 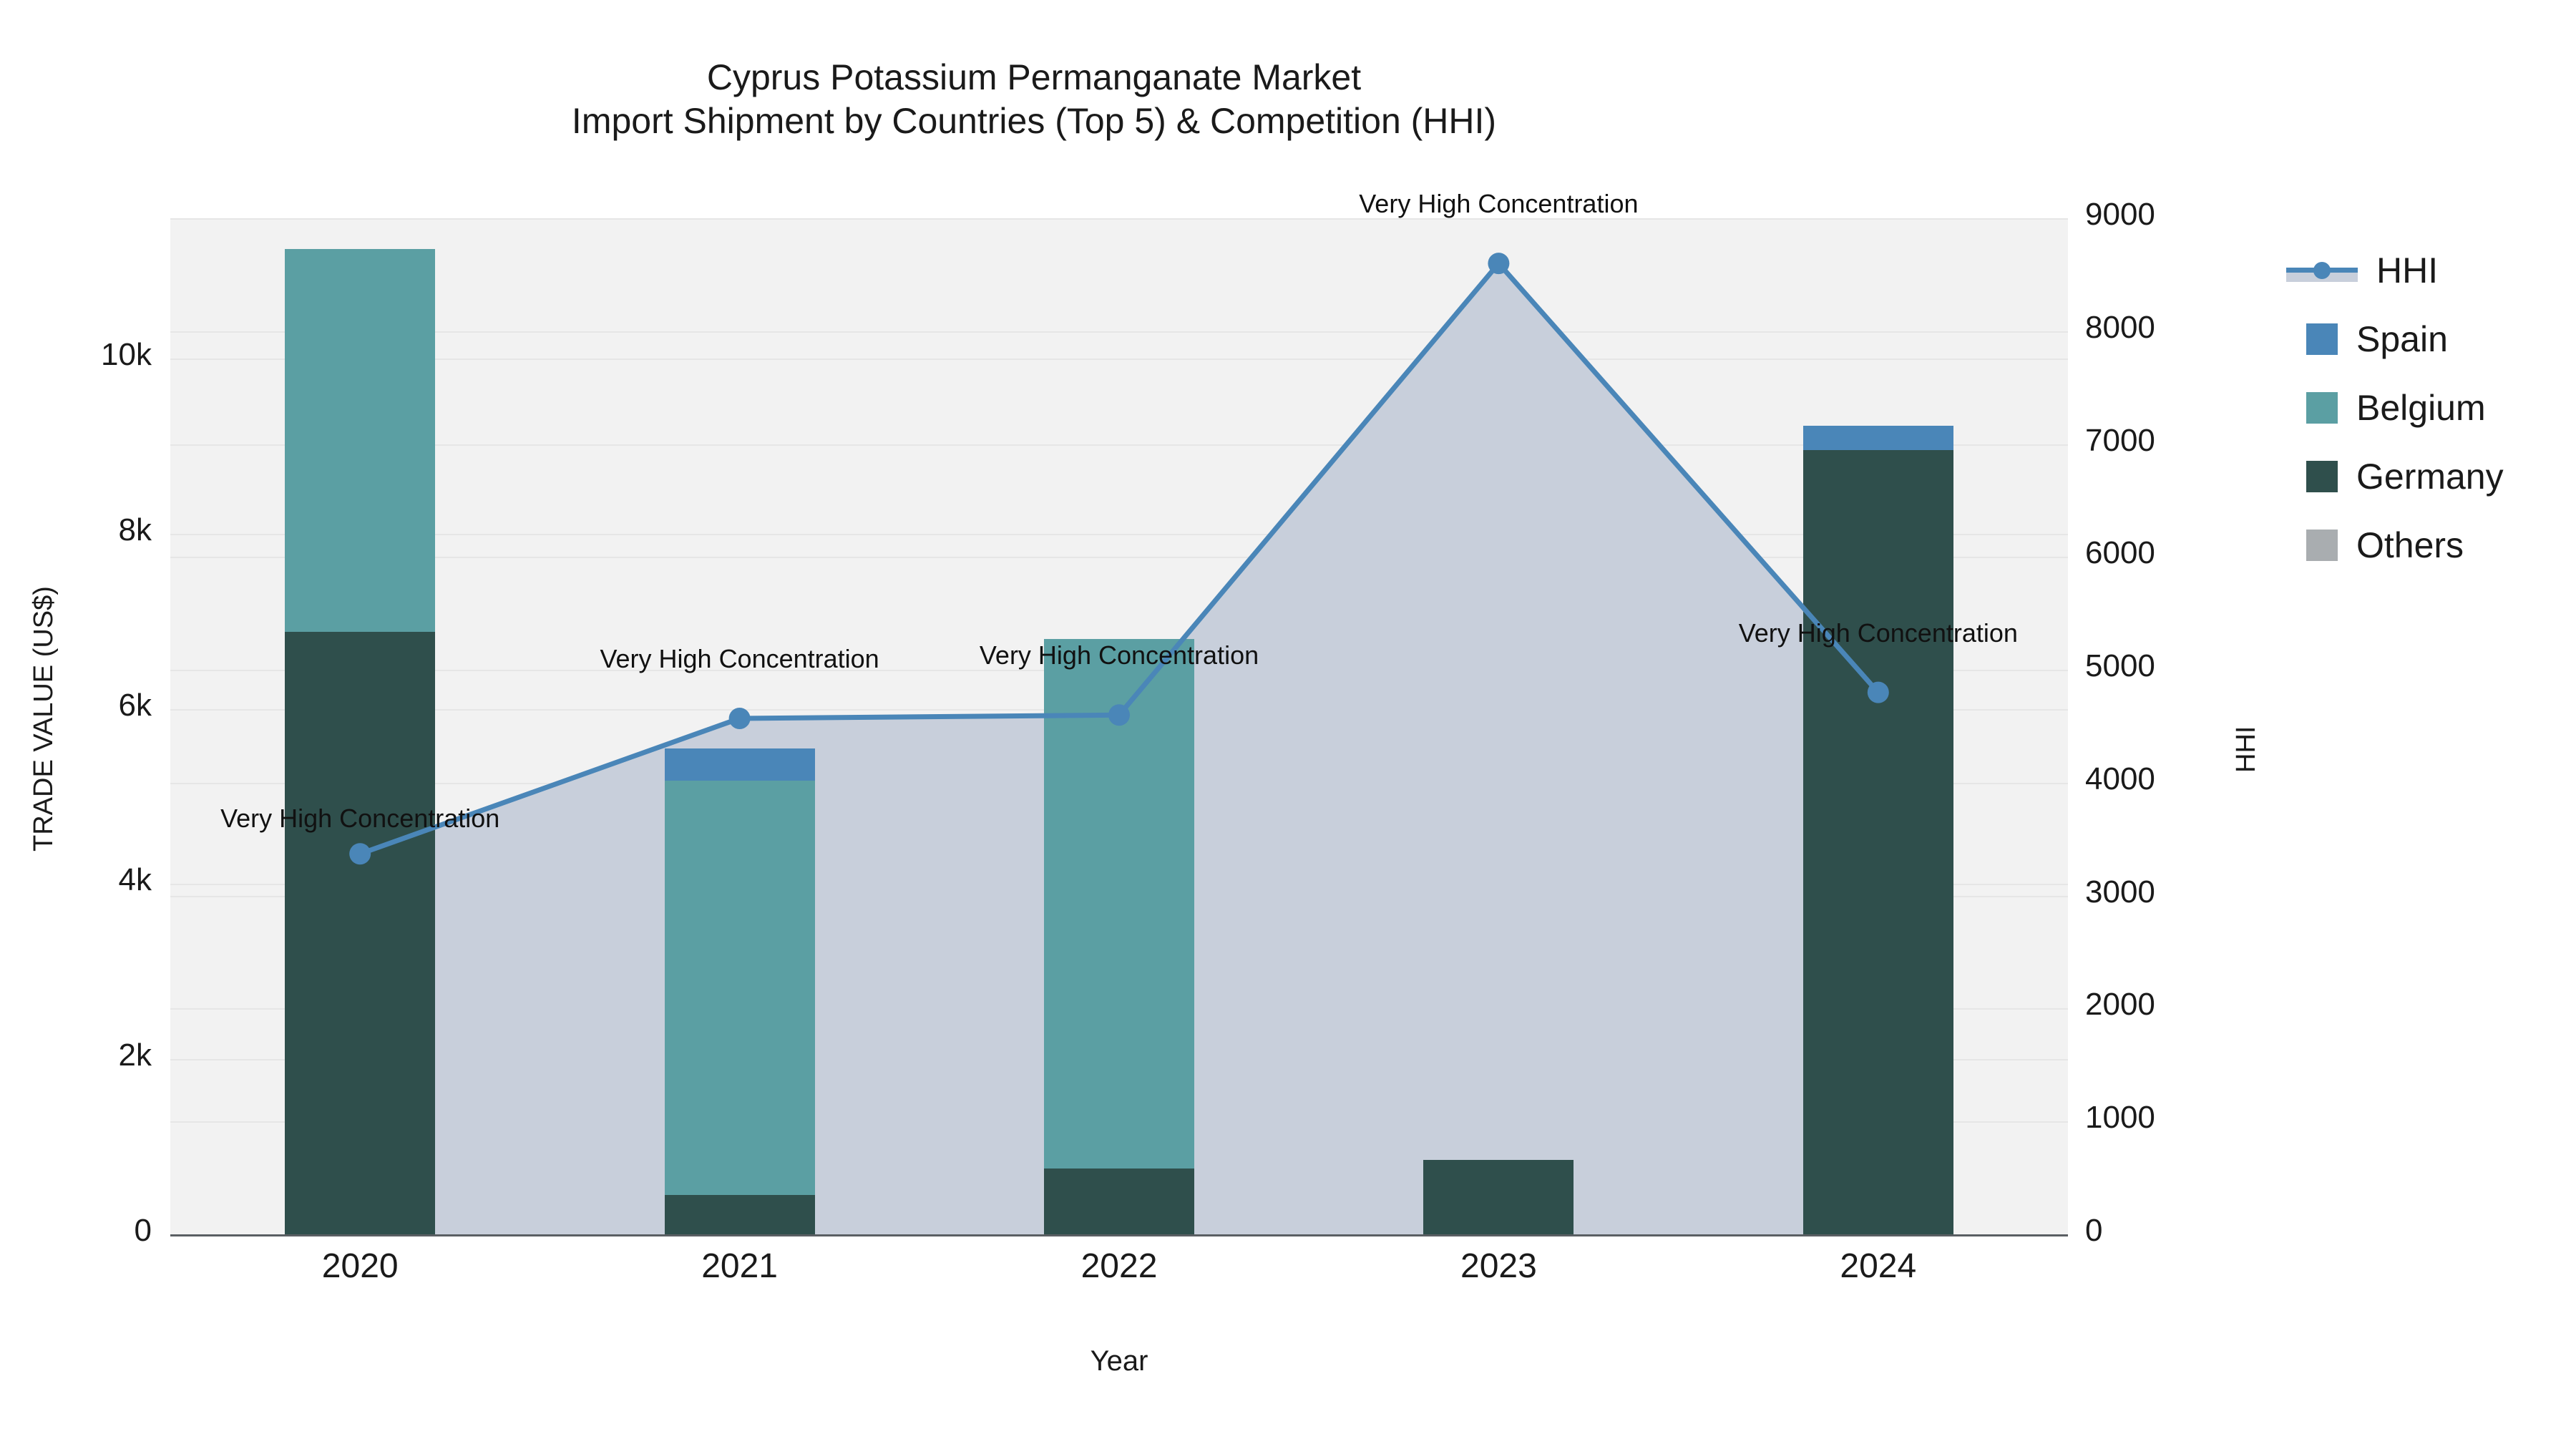 What do you see at coordinates (739, 1214) in the screenshot?
I see `bar-segment-germany-2021` at bounding box center [739, 1214].